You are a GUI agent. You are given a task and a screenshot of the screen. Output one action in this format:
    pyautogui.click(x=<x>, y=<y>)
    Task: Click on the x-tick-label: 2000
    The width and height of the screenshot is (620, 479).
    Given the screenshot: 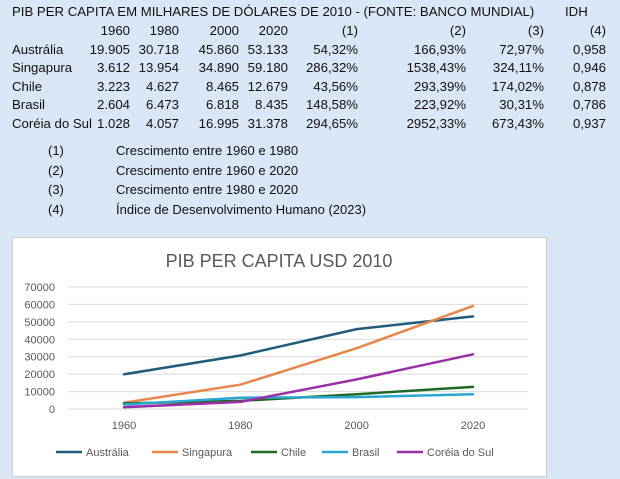 What is the action you would take?
    pyautogui.click(x=356, y=426)
    